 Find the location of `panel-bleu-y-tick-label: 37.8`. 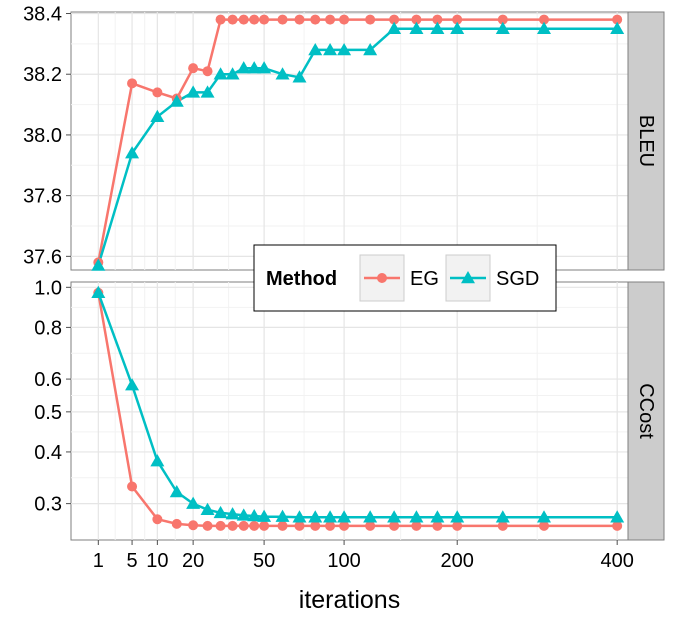

panel-bleu-y-tick-label: 37.8 is located at coordinates (42, 197).